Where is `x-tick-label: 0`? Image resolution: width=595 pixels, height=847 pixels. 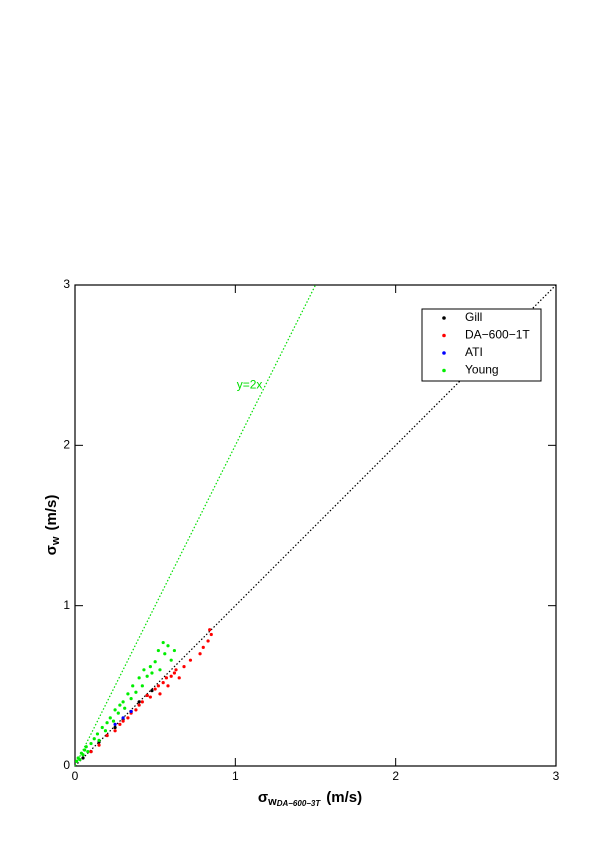
x-tick-label: 0 is located at coordinates (75, 776).